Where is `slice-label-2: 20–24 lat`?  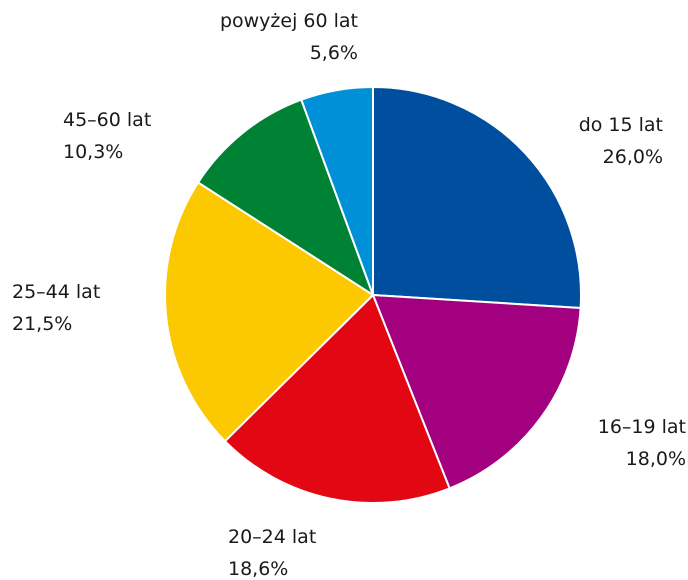
slice-label-2: 20–24 lat is located at coordinates (272, 537).